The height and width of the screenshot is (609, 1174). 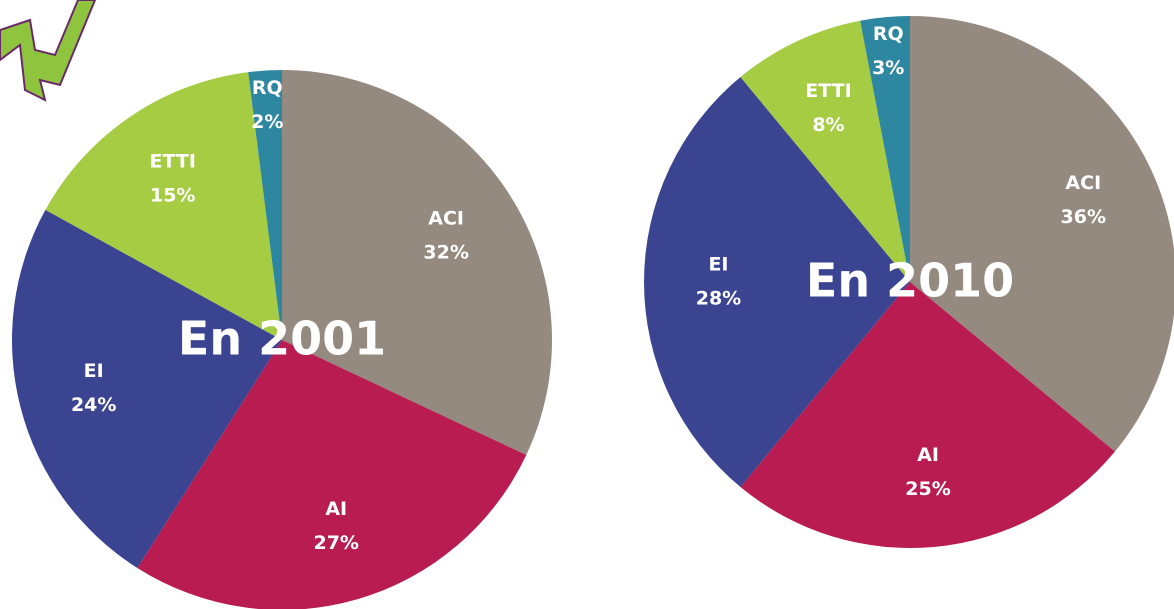 What do you see at coordinates (927, 489) in the screenshot?
I see `slice-value-label: 25%` at bounding box center [927, 489].